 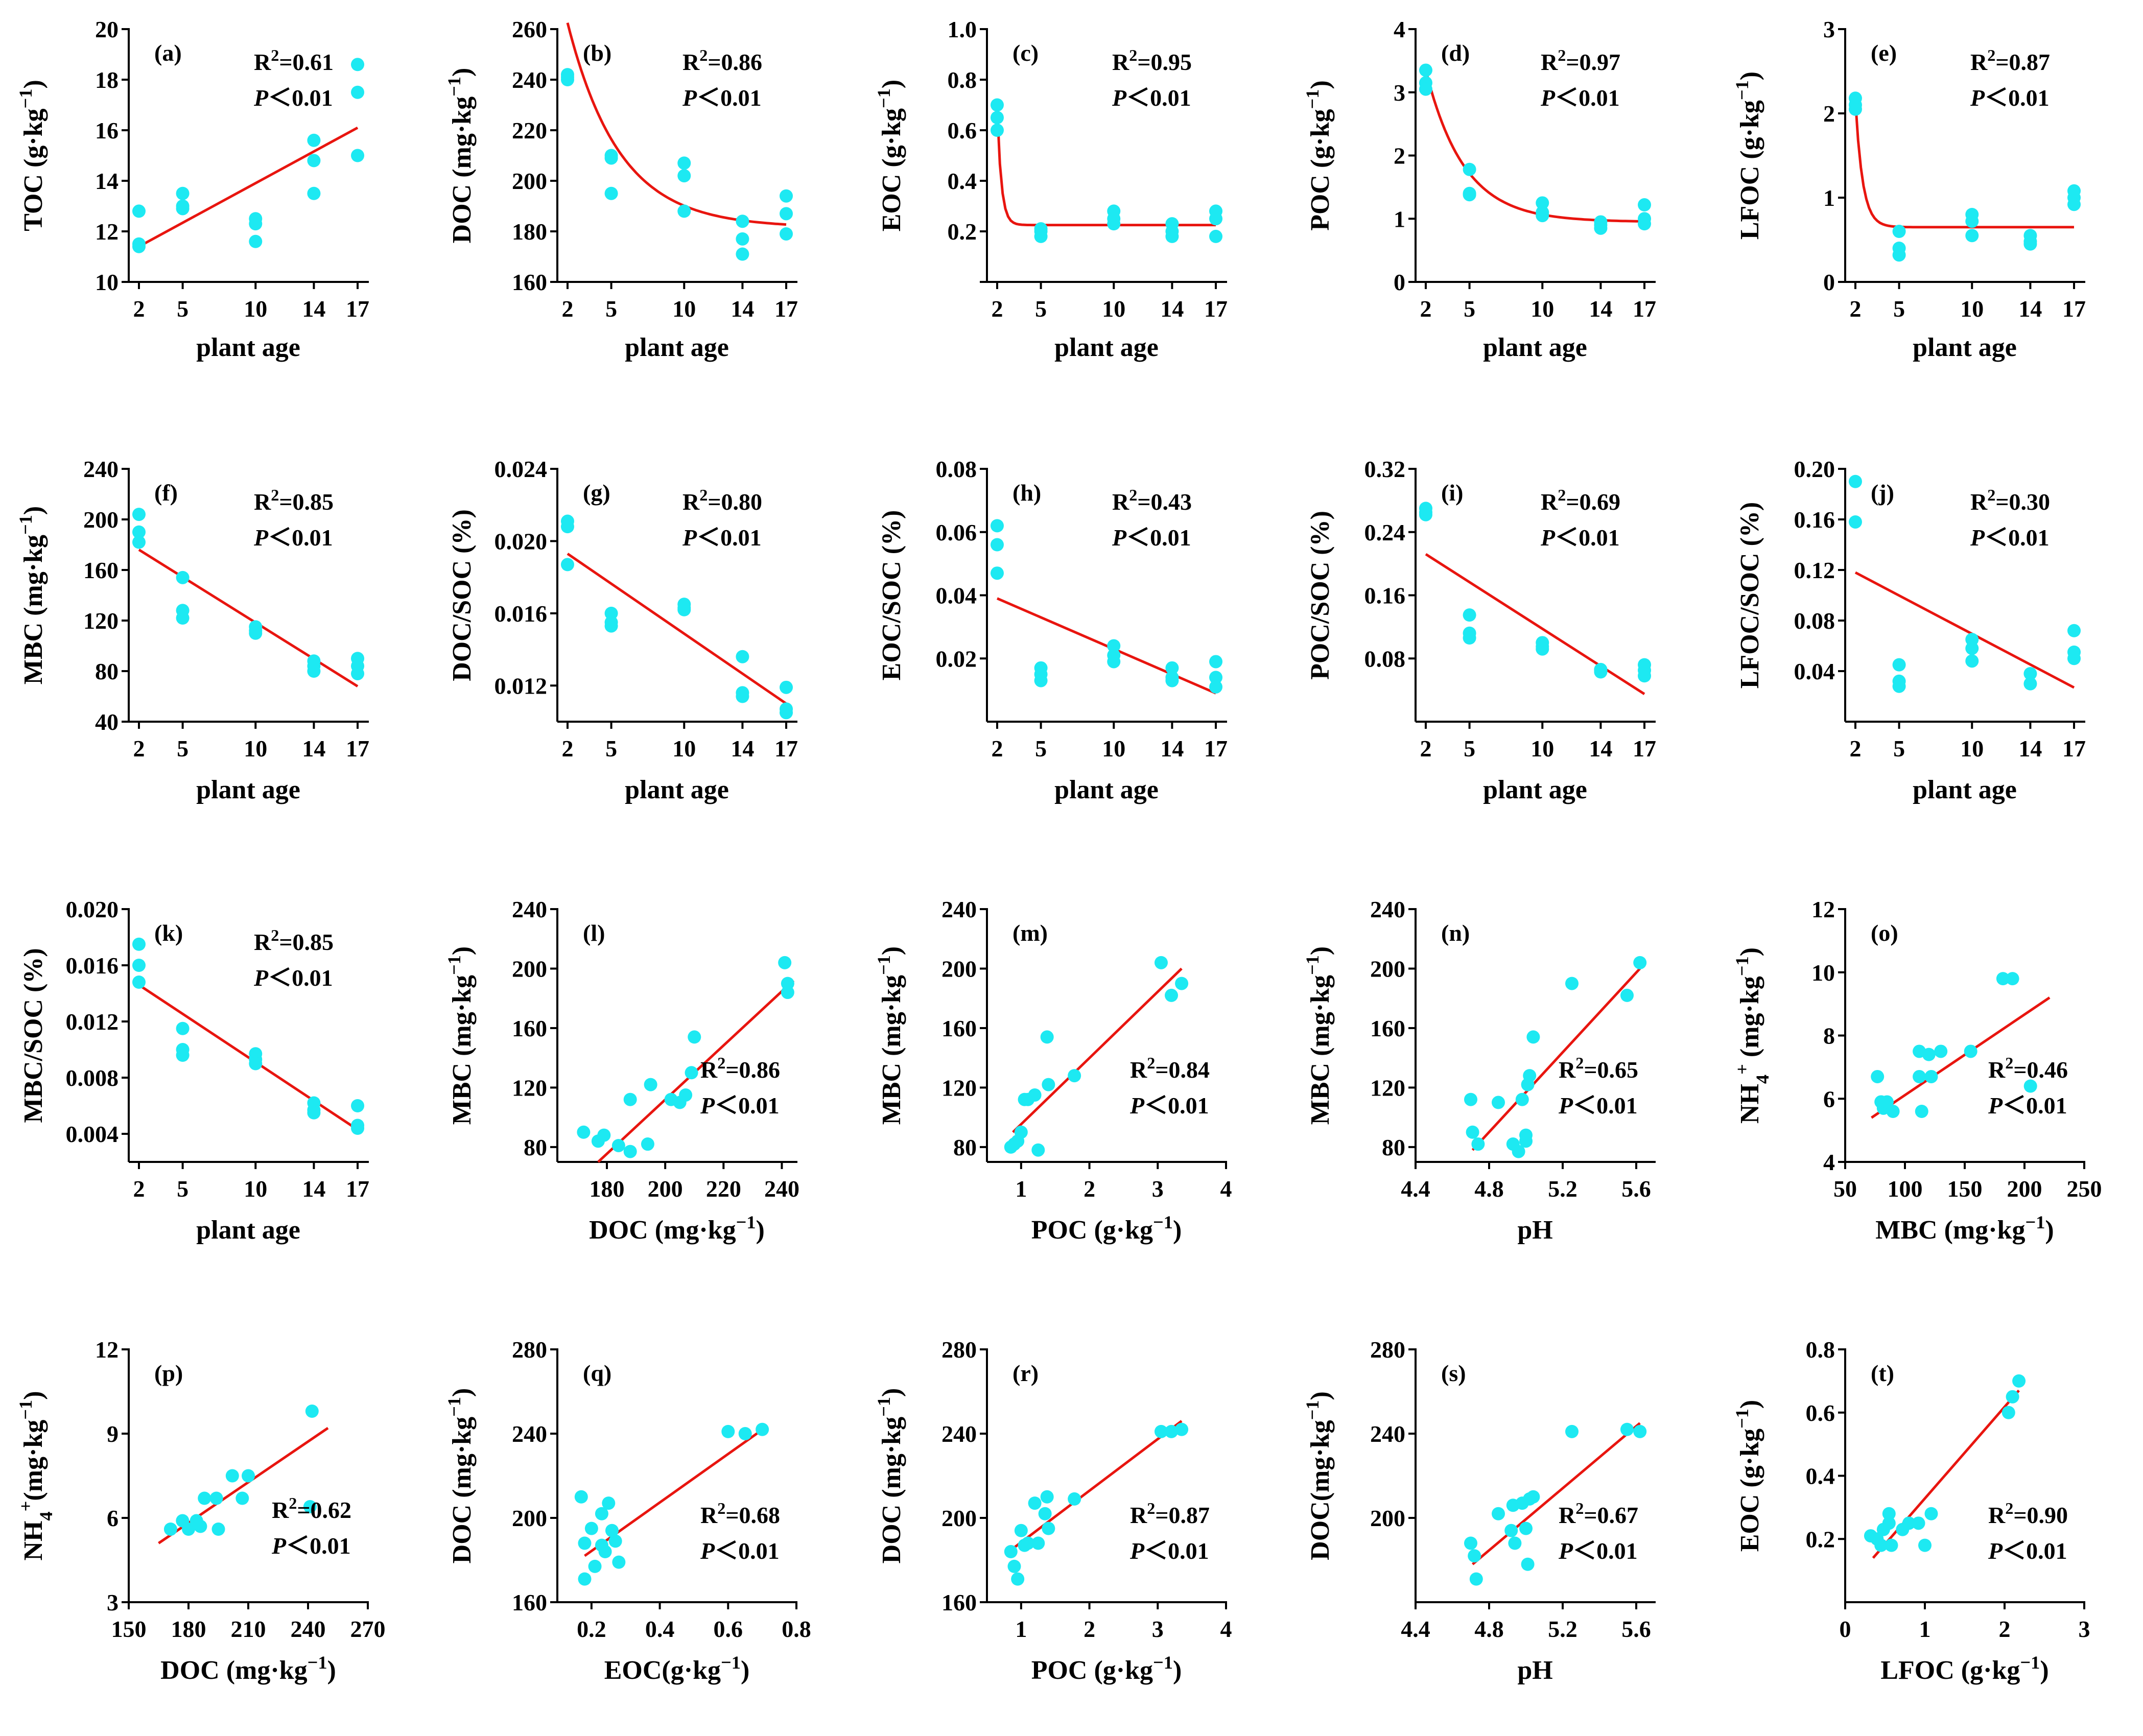 I want to click on x-tick-label: 270, so click(x=368, y=1629).